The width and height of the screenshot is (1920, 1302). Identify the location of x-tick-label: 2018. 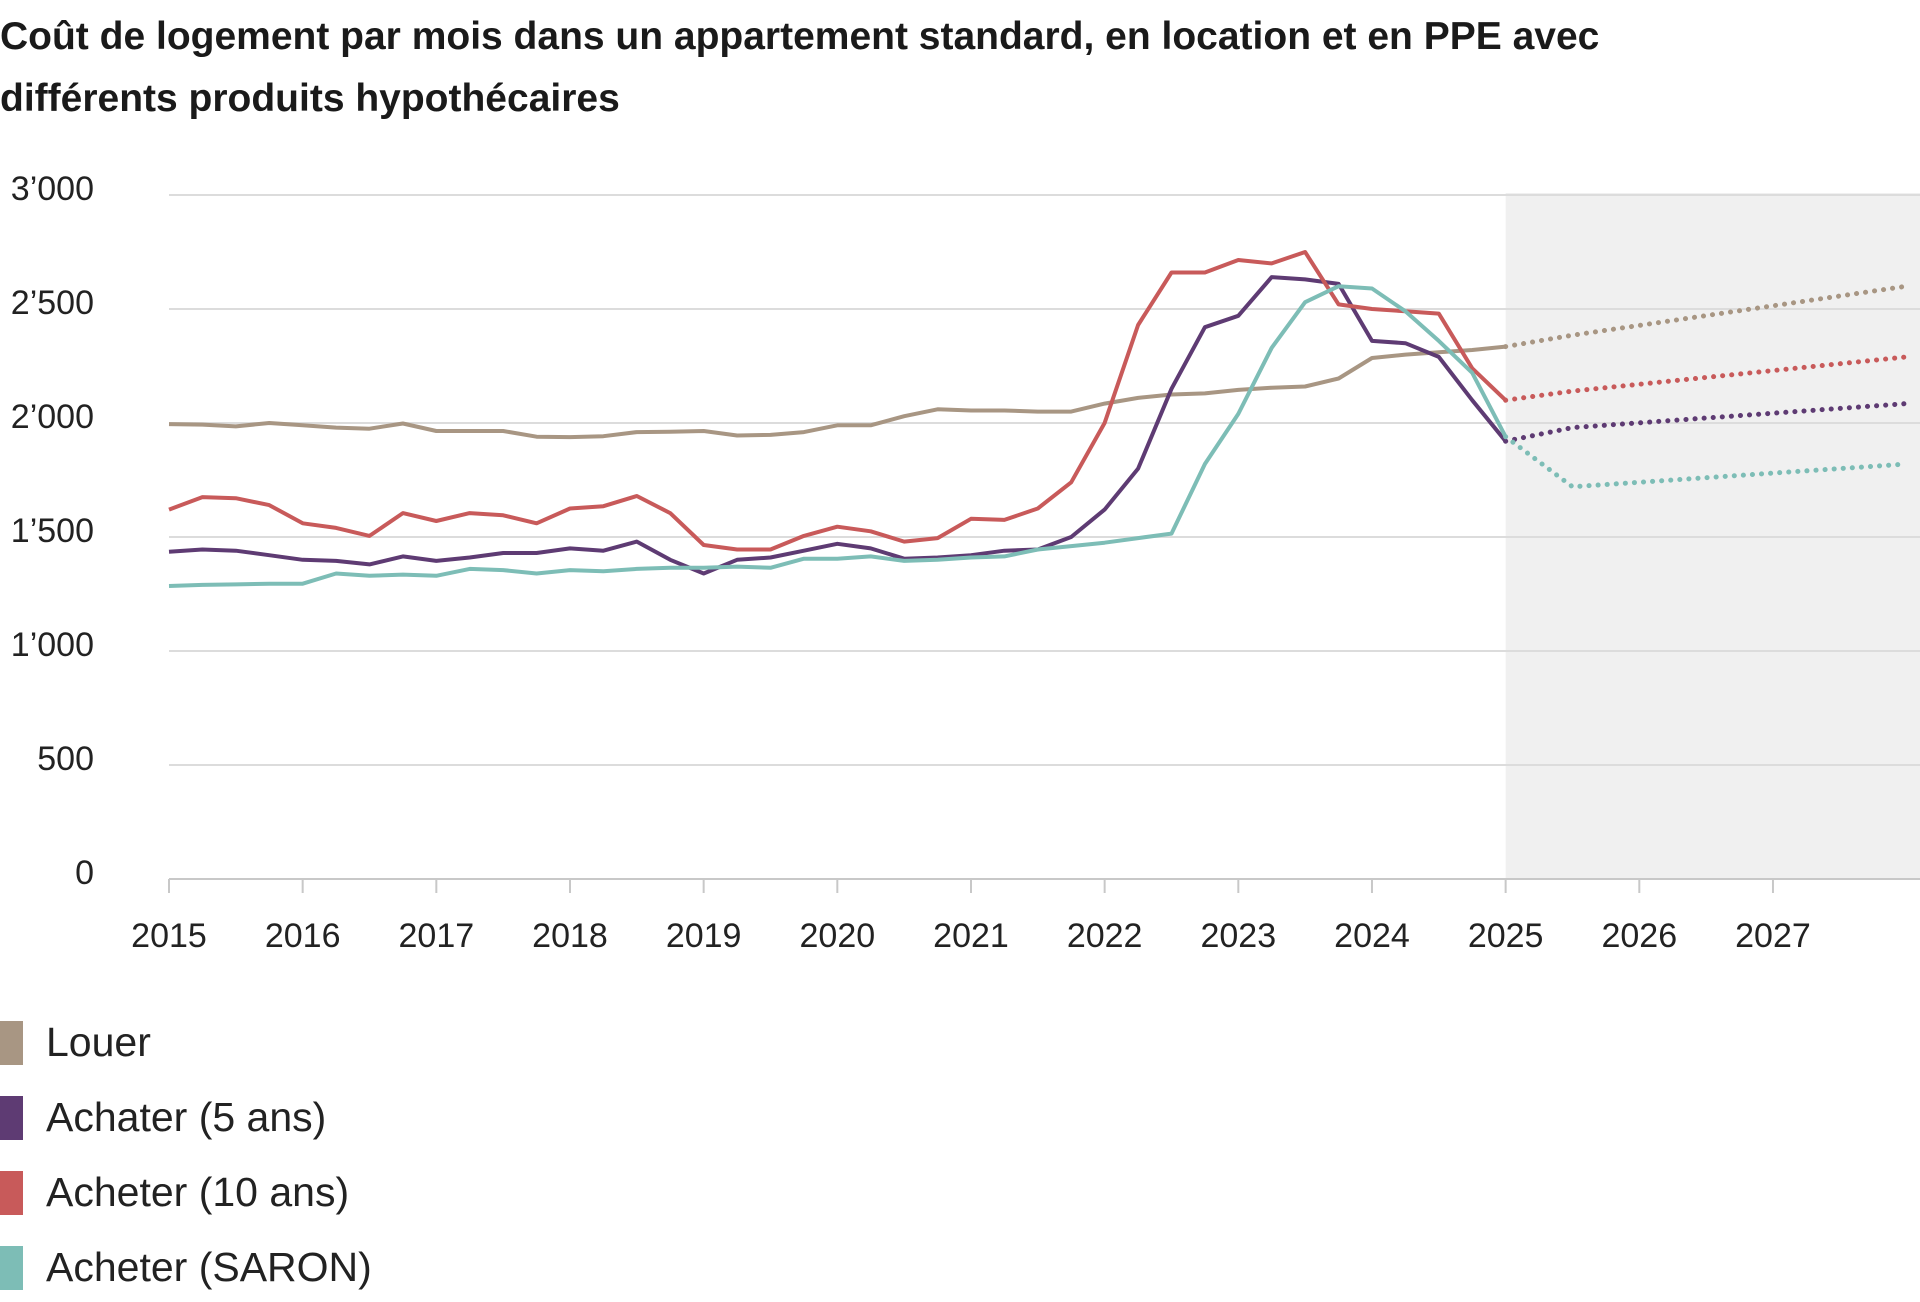
(570, 936).